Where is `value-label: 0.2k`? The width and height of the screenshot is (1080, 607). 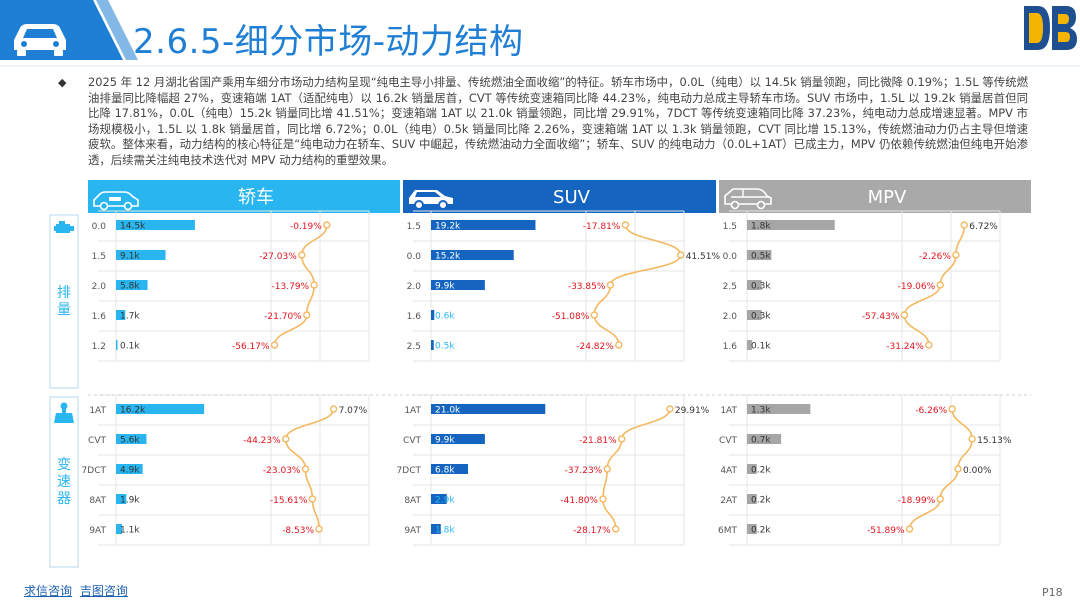 value-label: 0.2k is located at coordinates (761, 501).